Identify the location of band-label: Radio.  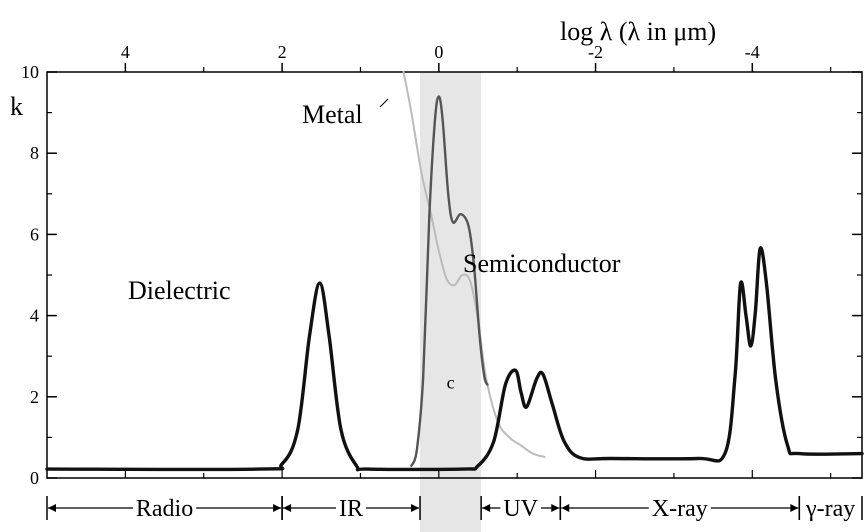
(164, 509).